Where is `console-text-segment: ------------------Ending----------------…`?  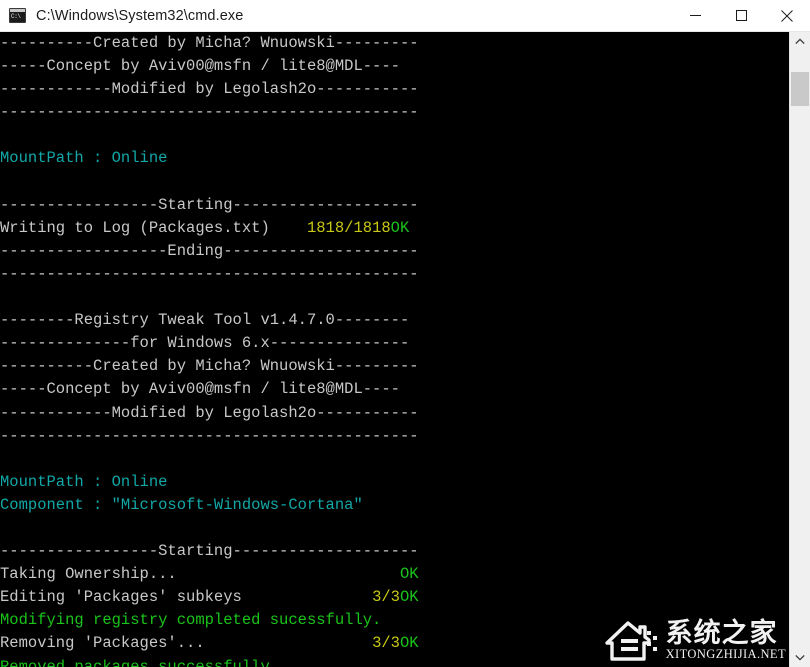
console-text-segment: ------------------Ending----------------… is located at coordinates (209, 250).